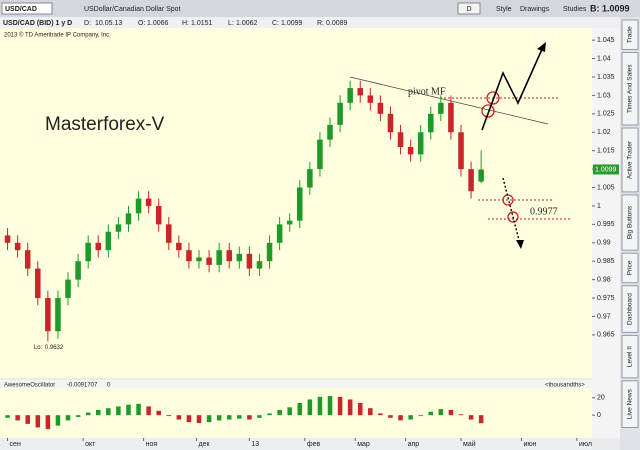  I want to click on forecast-arrow, so click(512, 88).